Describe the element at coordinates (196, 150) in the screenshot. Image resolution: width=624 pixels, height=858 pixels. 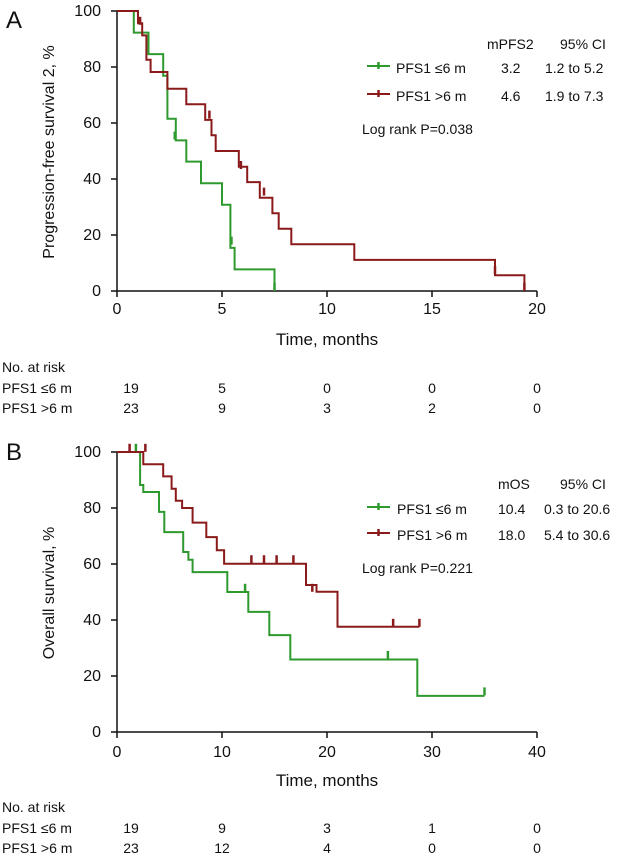
I see `survival-curve-short` at that location.